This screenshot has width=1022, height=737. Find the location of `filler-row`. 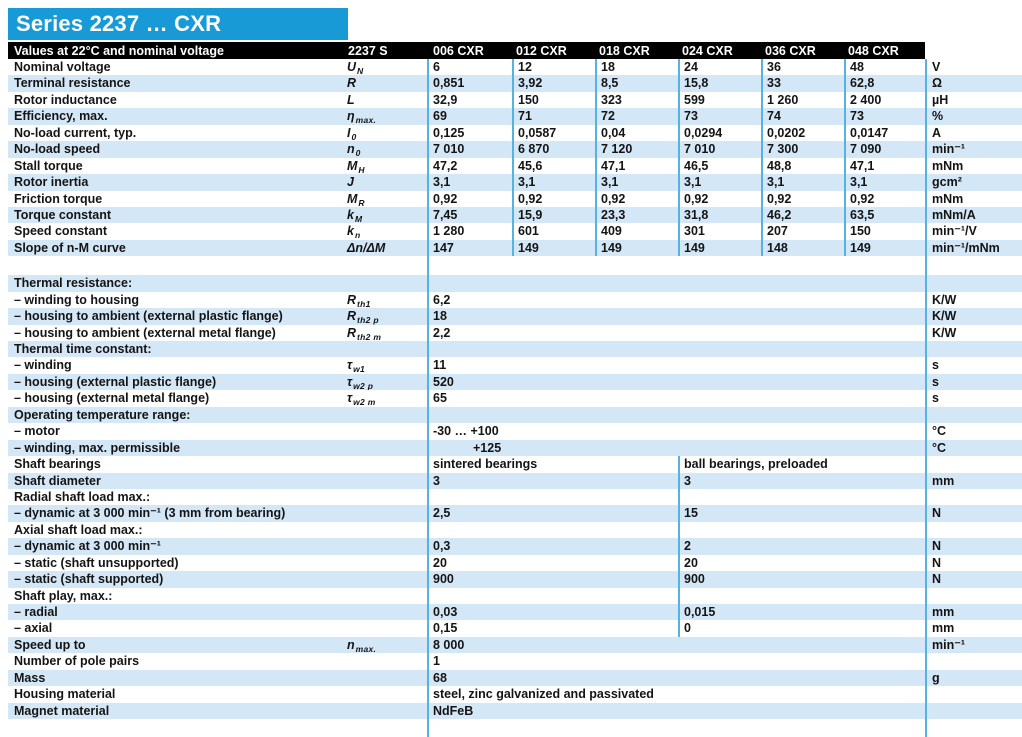

filler-row is located at coordinates (515, 728).